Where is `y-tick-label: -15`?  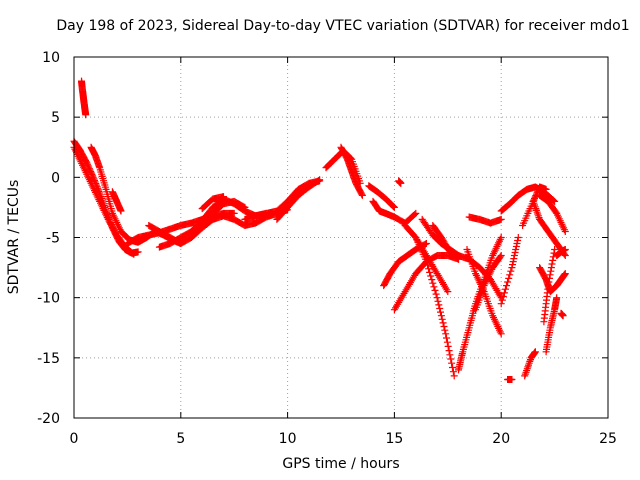 y-tick-label: -15 is located at coordinates (48, 359).